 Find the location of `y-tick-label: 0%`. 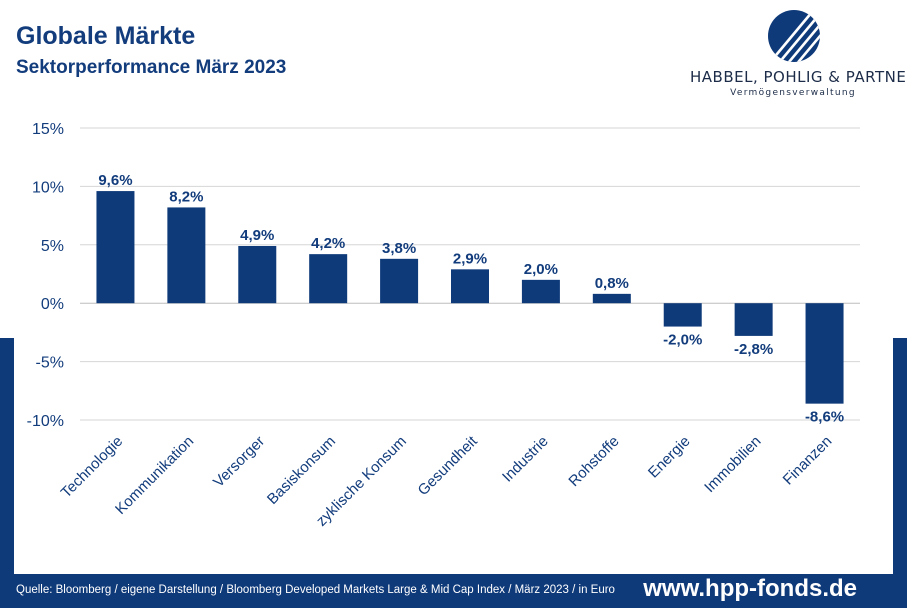

y-tick-label: 0% is located at coordinates (52, 304).